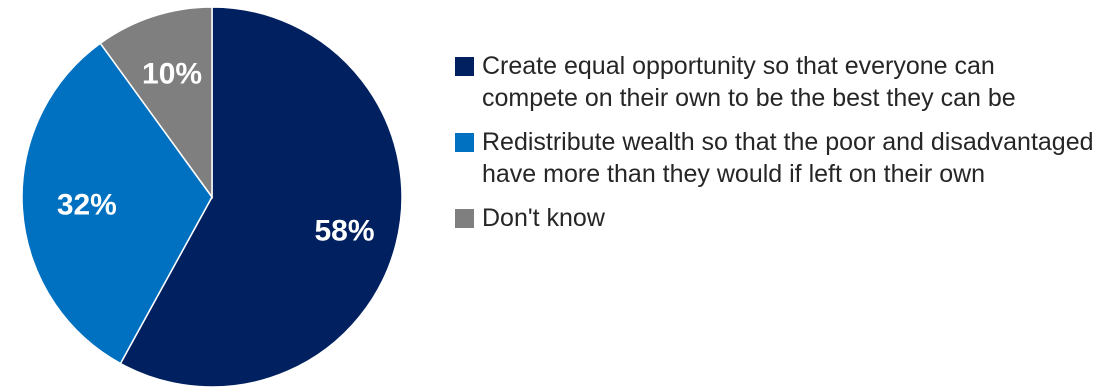  What do you see at coordinates (344, 231) in the screenshot?
I see `slice-data-label: 58%` at bounding box center [344, 231].